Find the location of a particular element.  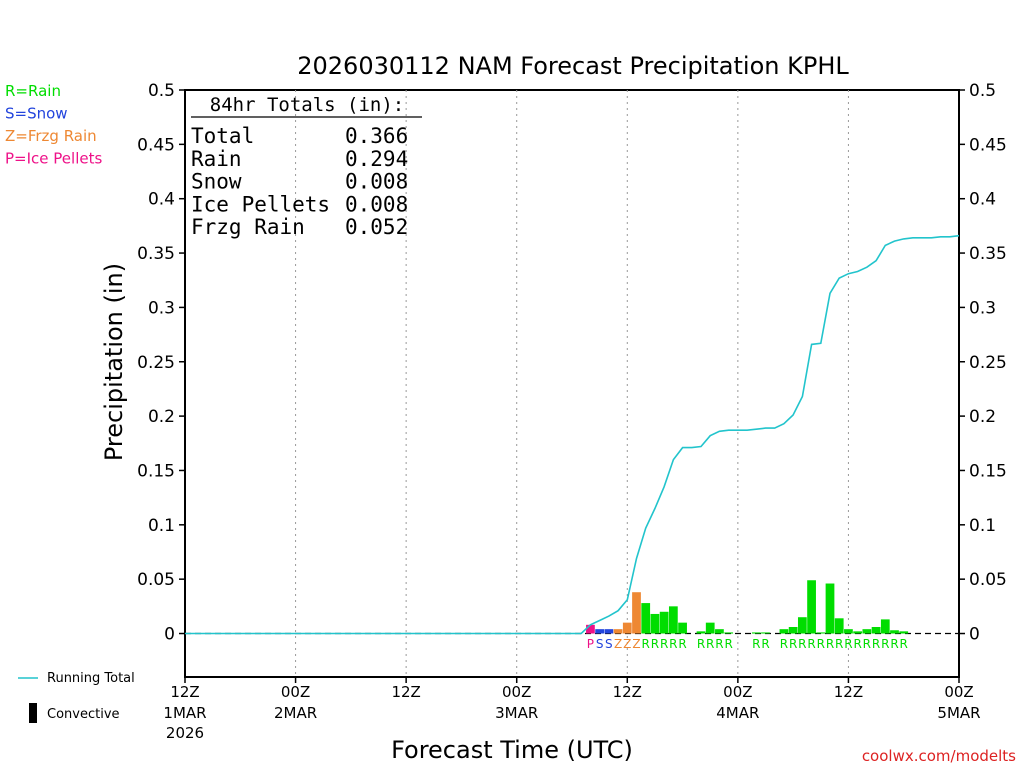

precip-type-letter: P is located at coordinates (590, 644).